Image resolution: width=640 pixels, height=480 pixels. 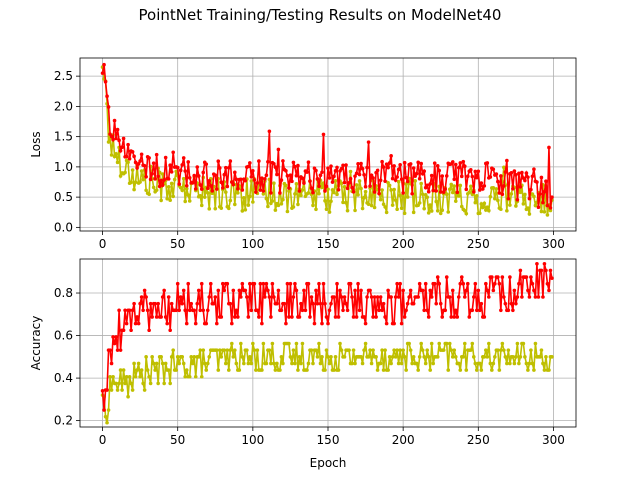 I want to click on y-tick-label: 0.6, so click(x=63, y=336).